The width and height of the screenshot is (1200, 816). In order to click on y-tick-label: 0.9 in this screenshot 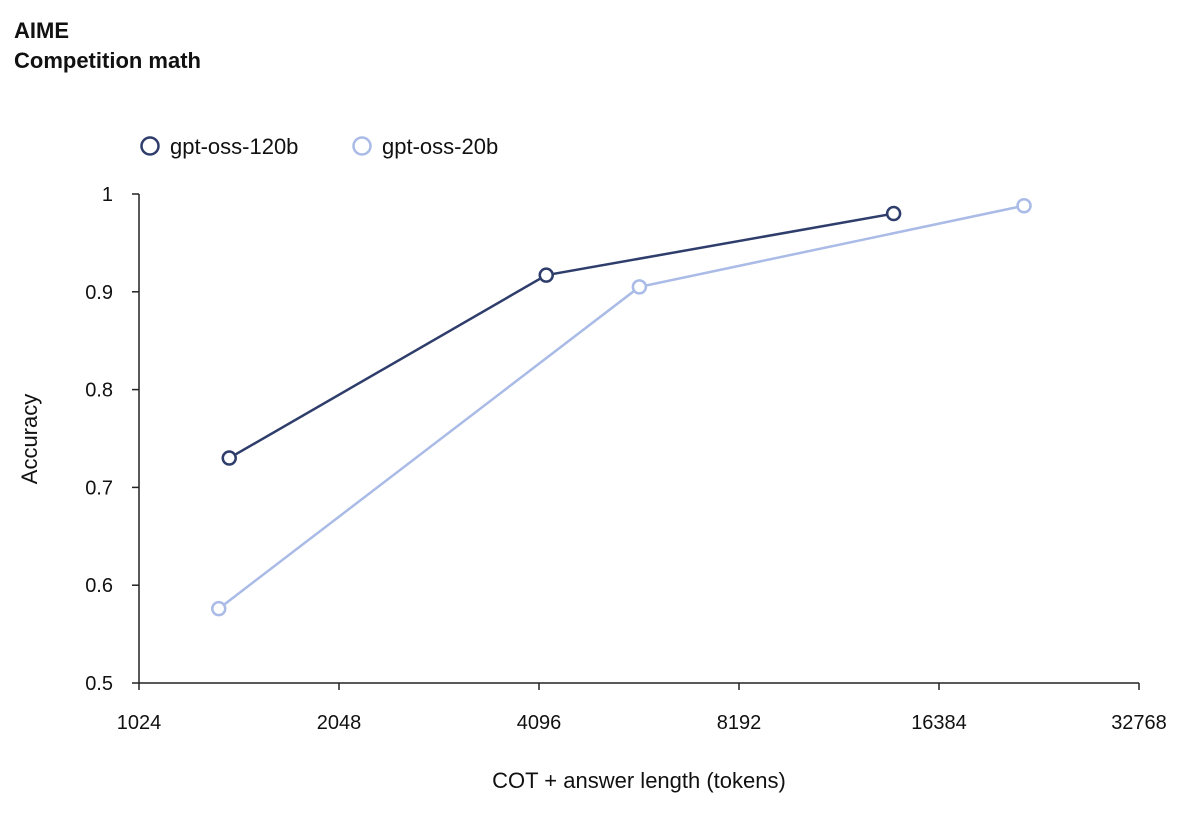, I will do `click(99, 293)`.